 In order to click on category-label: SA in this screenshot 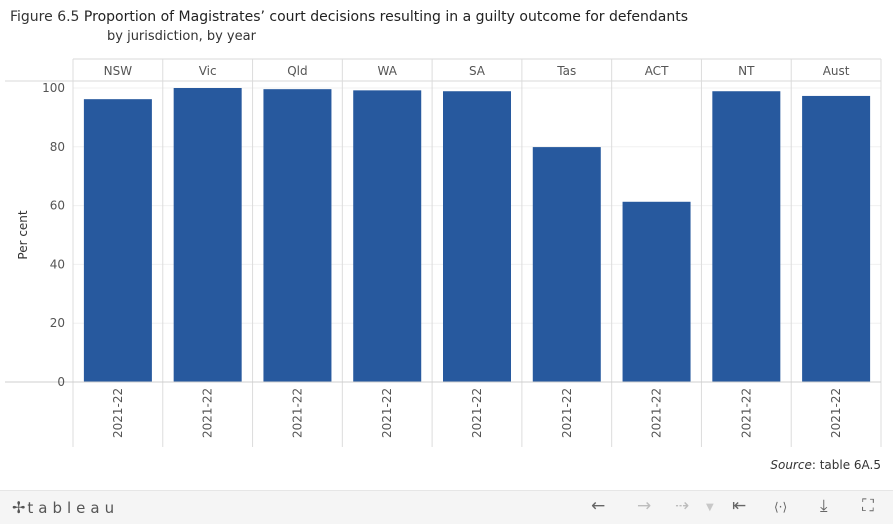, I will do `click(477, 71)`.